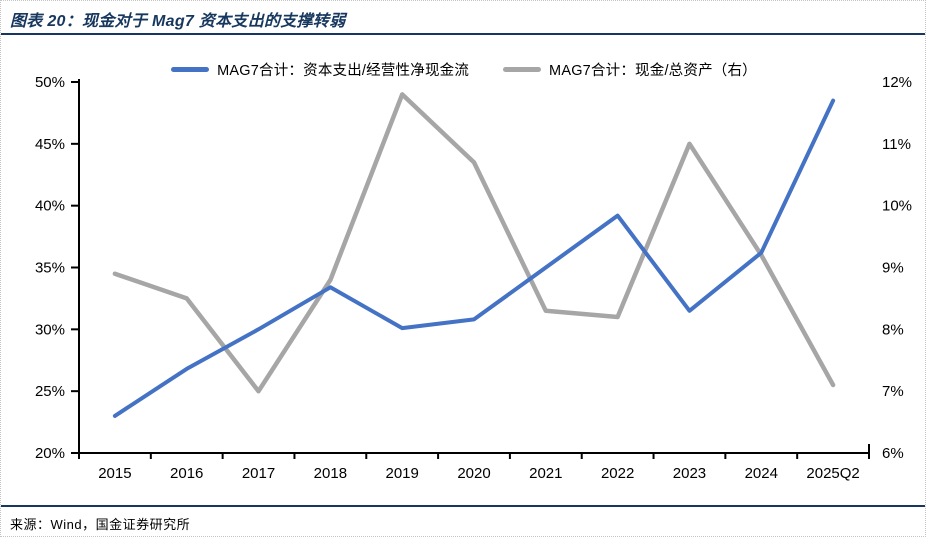  What do you see at coordinates (463, 506) in the screenshot?
I see `footer-divider` at bounding box center [463, 506].